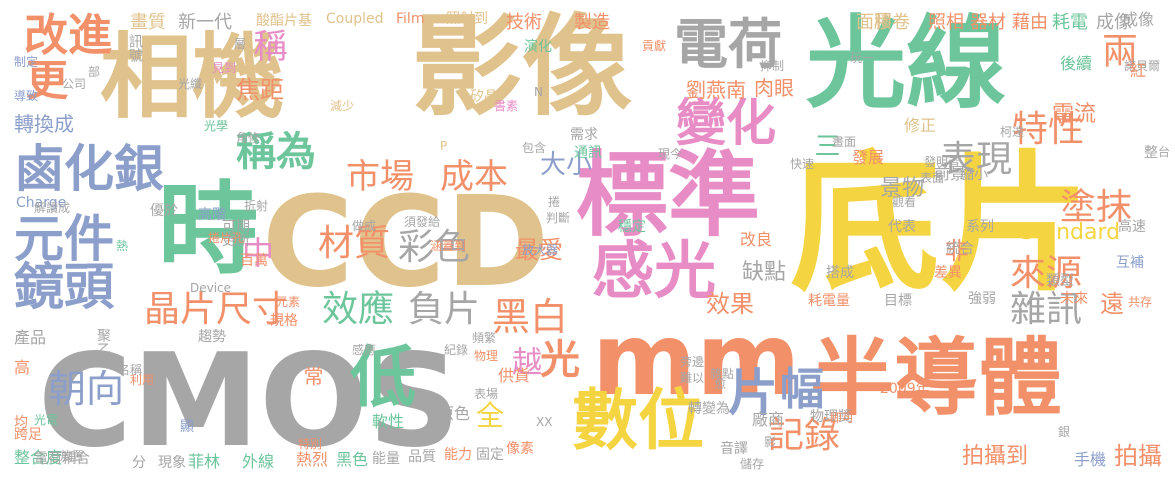 Image resolution: width=1175 pixels, height=482 pixels. I want to click on cloud-word: Charge, so click(41, 203).